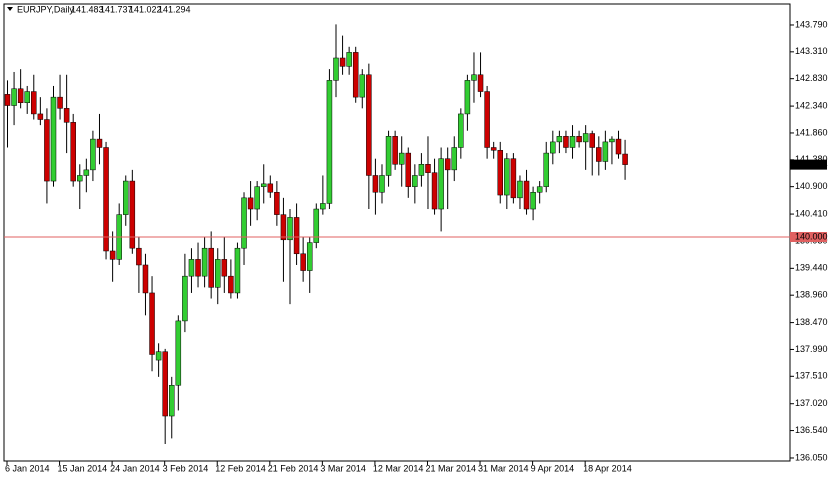  I want to click on x-tick-label: 6 Jan 2014, so click(27, 468).